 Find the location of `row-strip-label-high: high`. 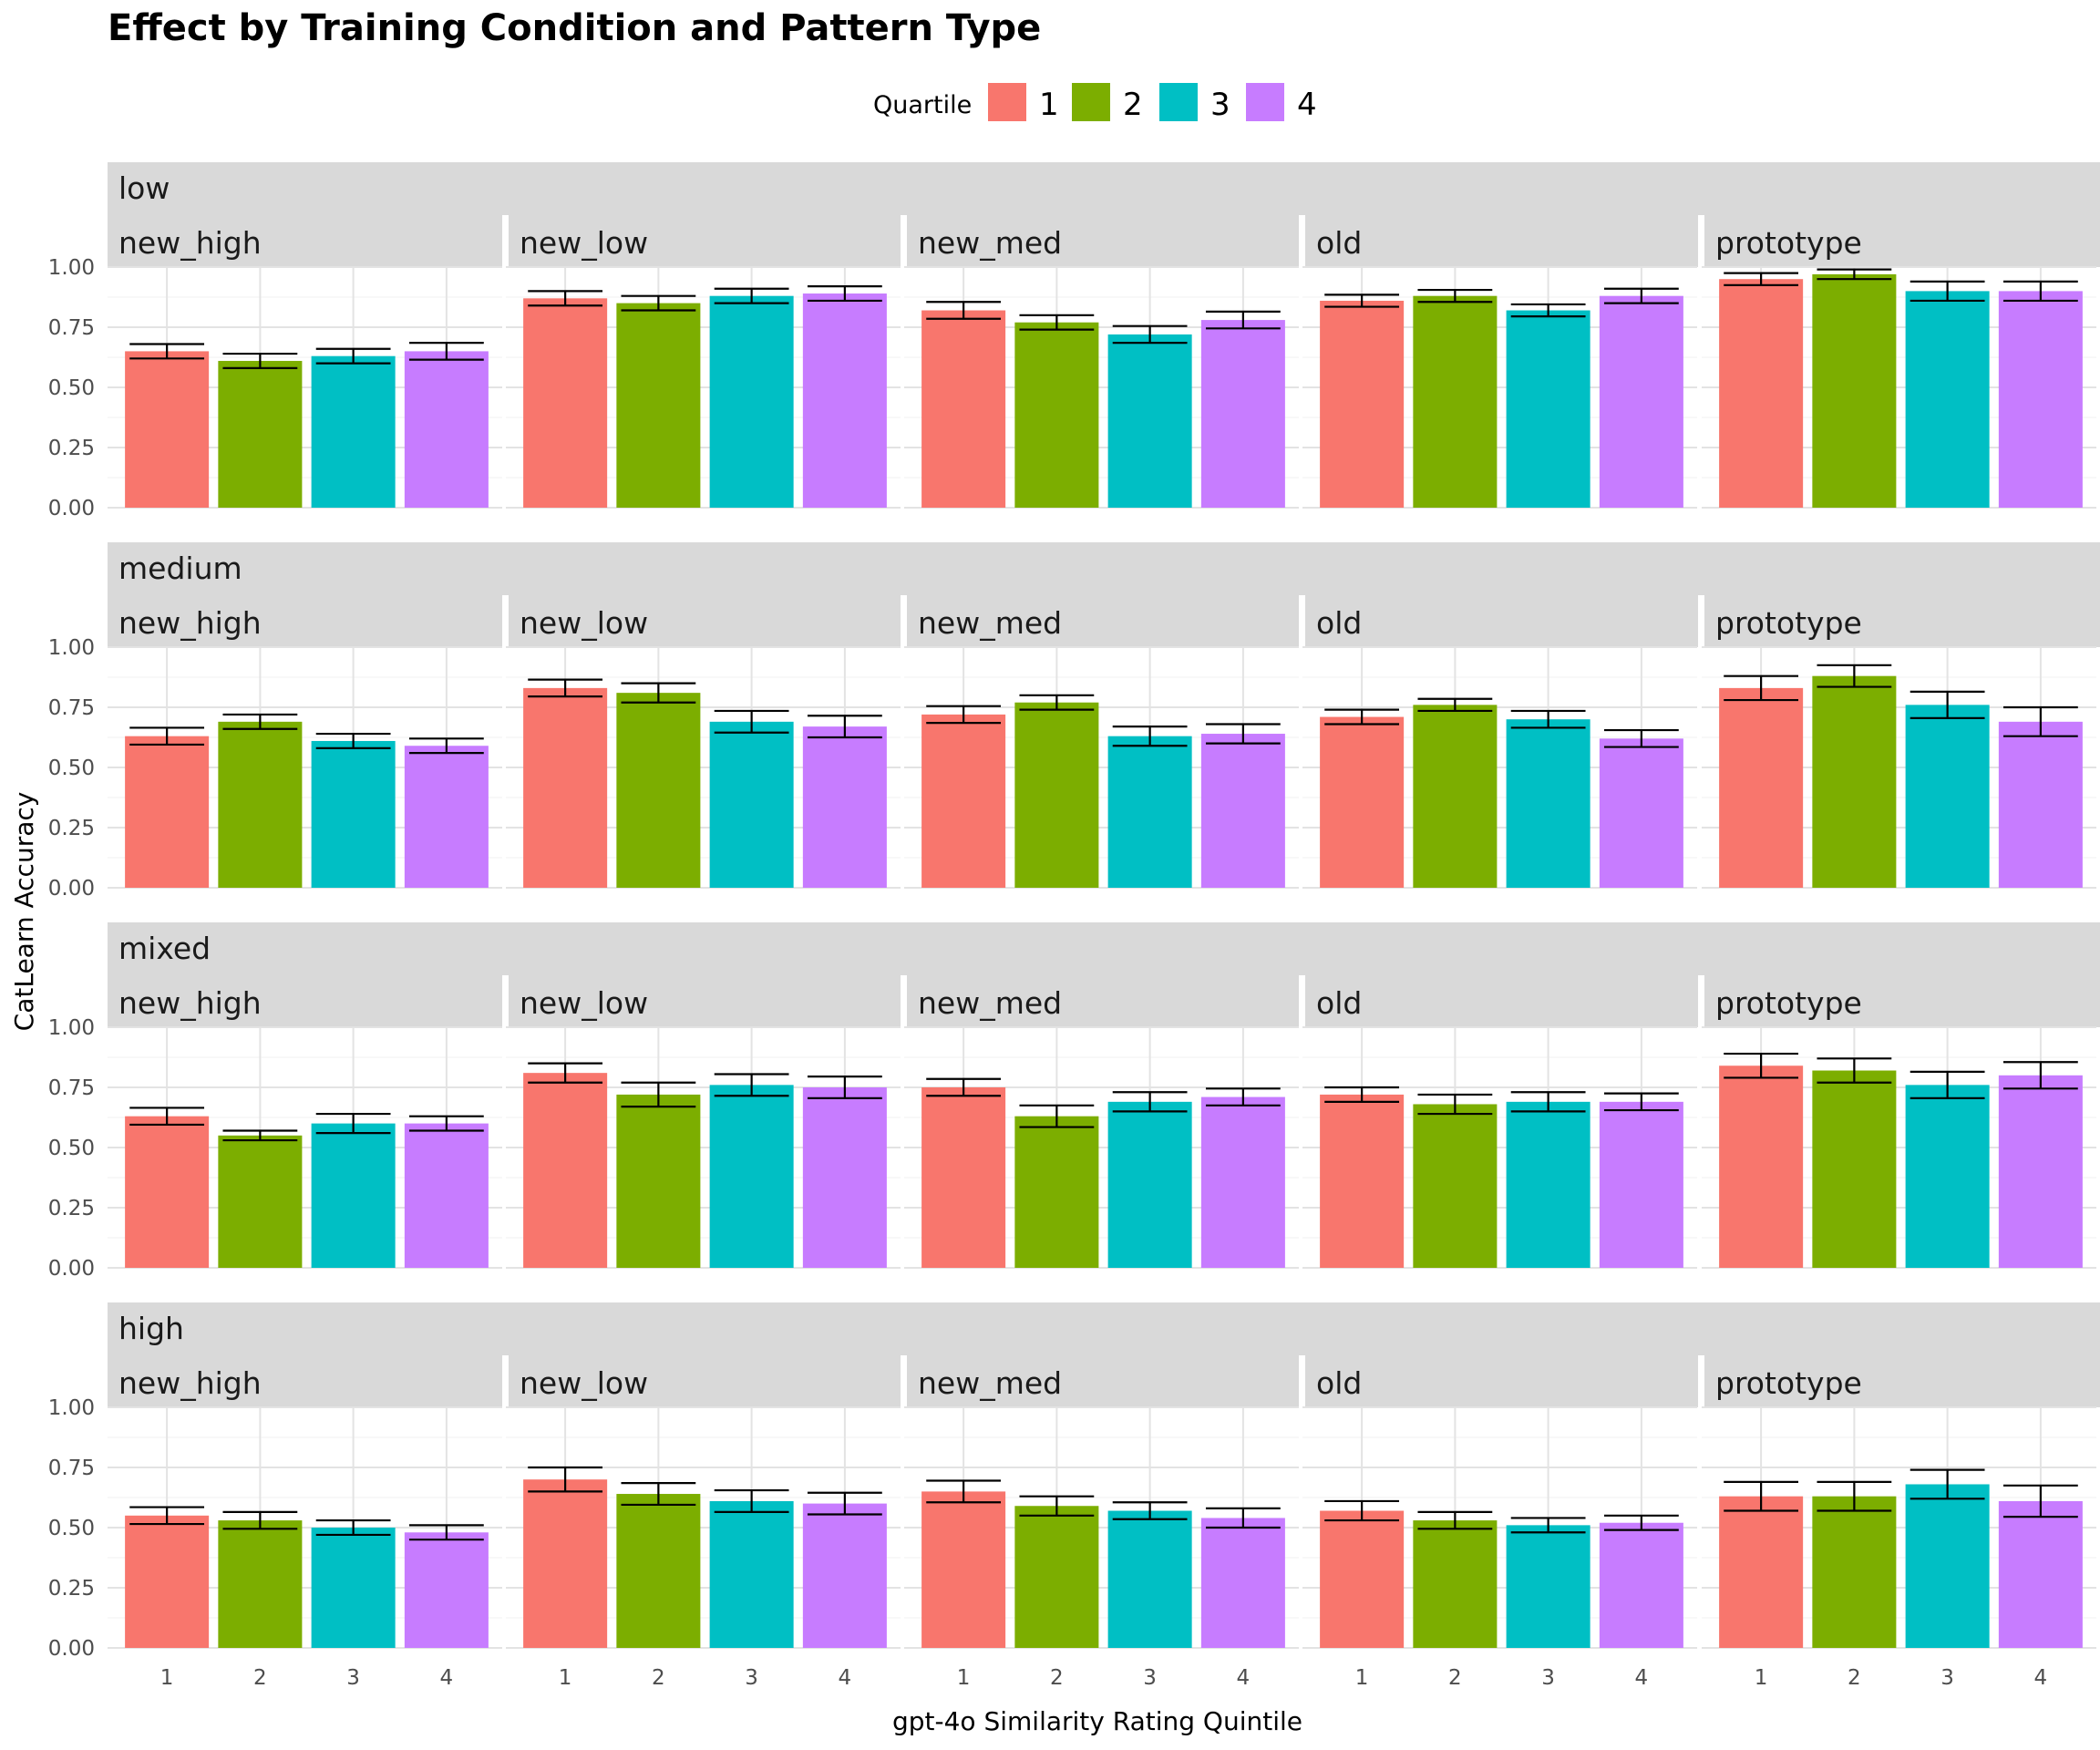

row-strip-label-high: high is located at coordinates (151, 1328).